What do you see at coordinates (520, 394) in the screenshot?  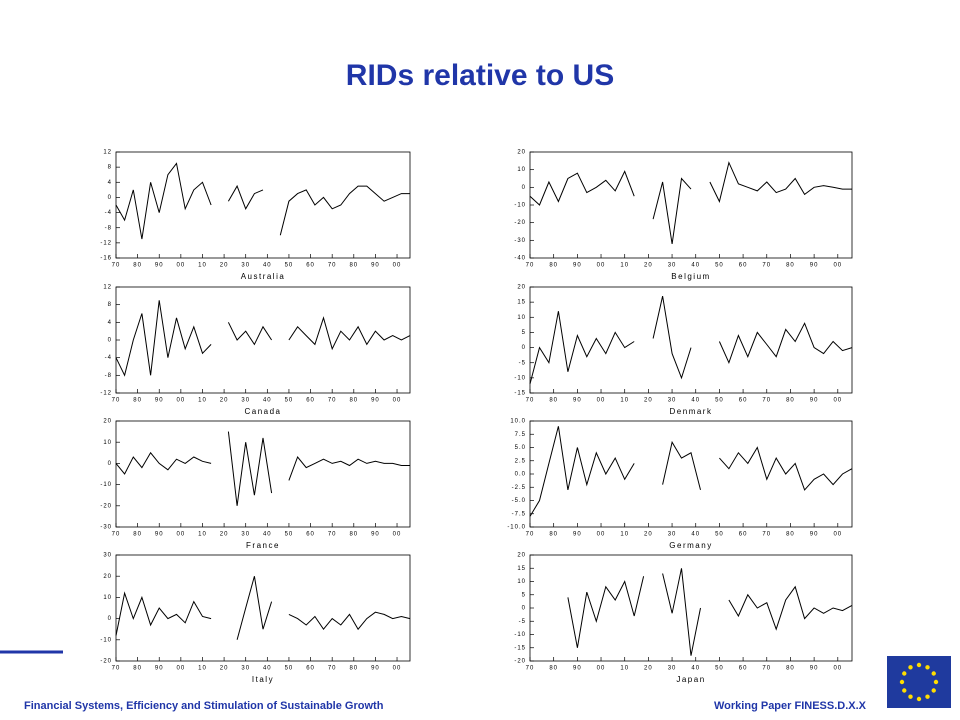 I see `y-tick-label: -15` at bounding box center [520, 394].